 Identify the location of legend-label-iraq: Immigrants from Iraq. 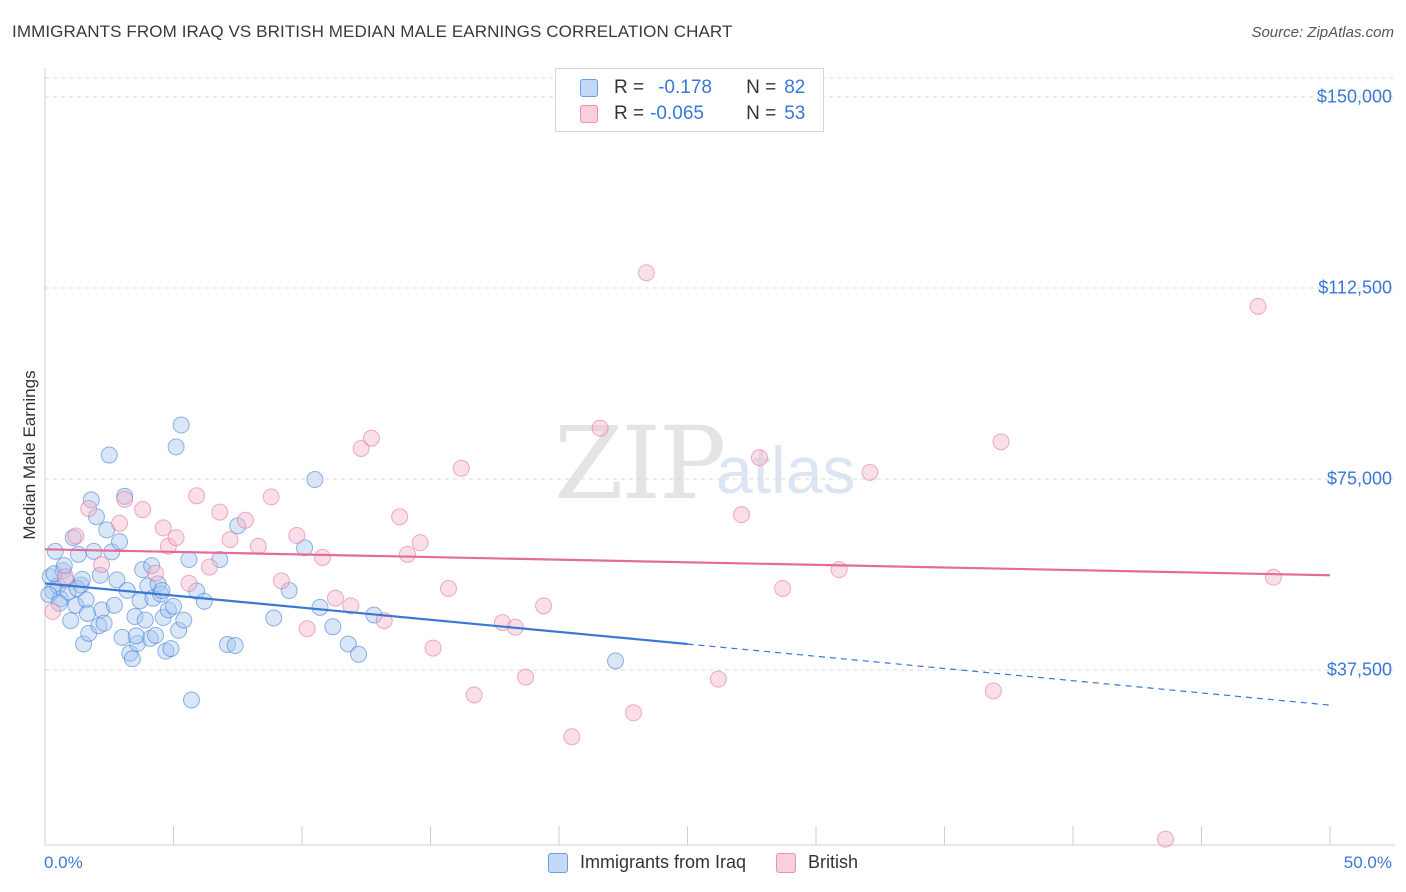
(663, 862).